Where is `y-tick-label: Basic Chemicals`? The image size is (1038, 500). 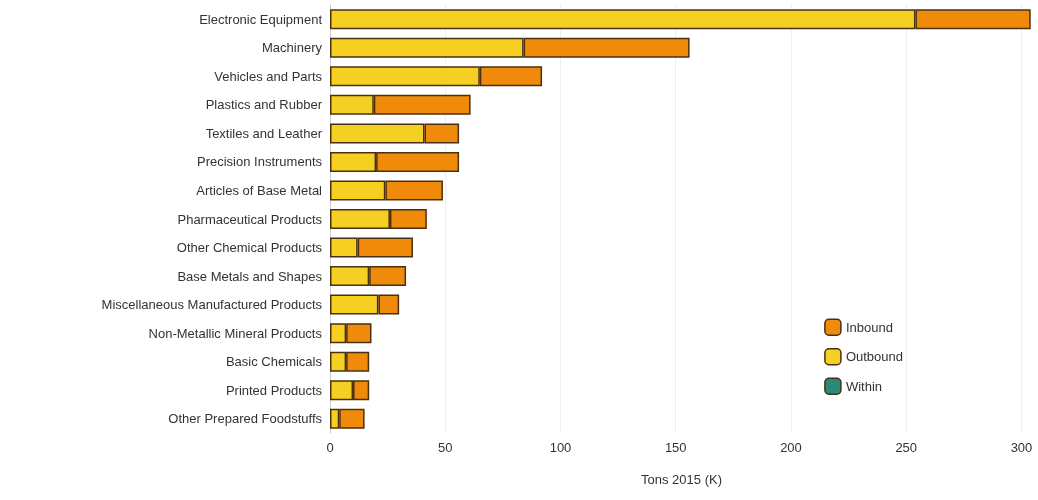
y-tick-label: Basic Chemicals is located at coordinates (274, 362).